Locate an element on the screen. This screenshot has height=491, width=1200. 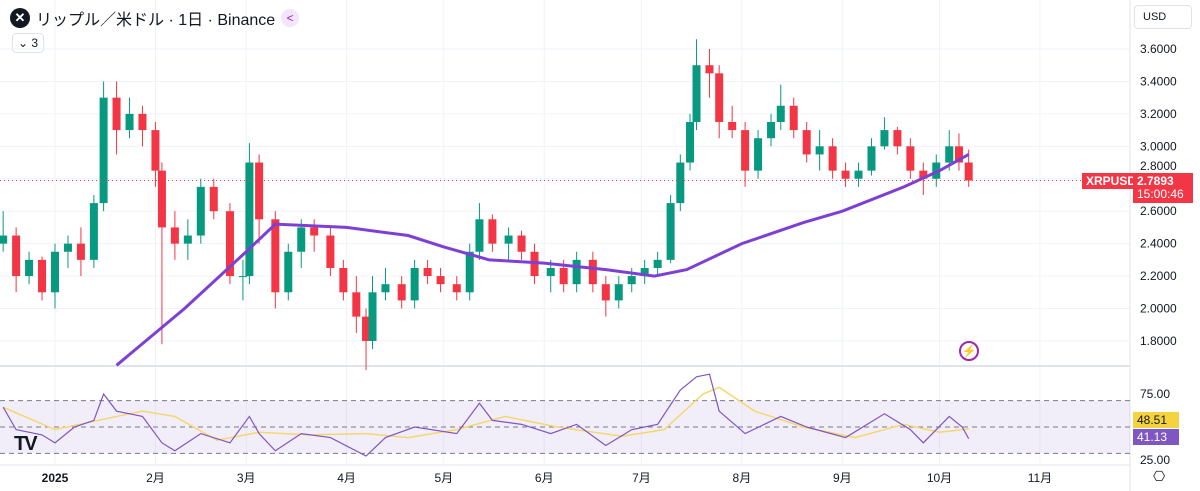
x-tick-label: 3月 is located at coordinates (246, 478).